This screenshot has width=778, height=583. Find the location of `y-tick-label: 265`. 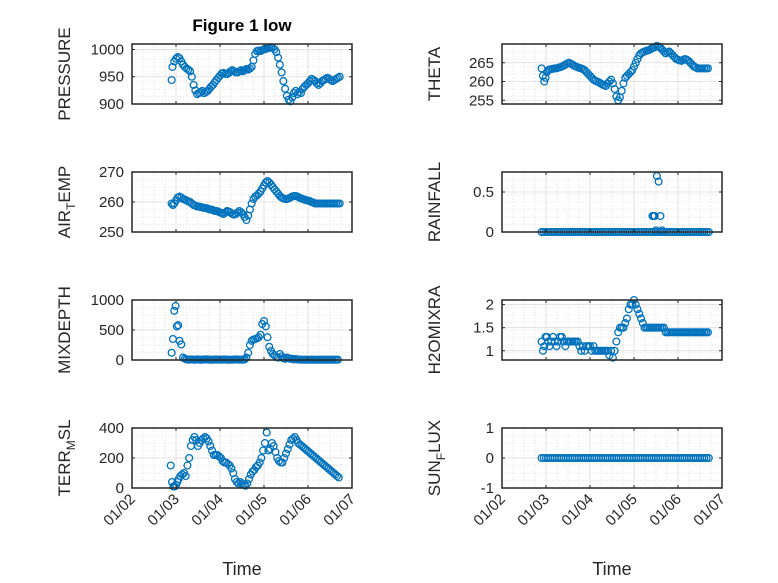

y-tick-label: 265 is located at coordinates (481, 63).